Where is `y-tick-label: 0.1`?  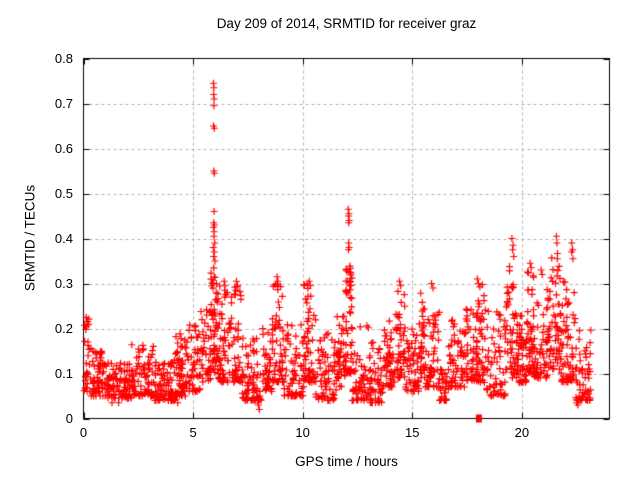 y-tick-label: 0.1 is located at coordinates (63, 373).